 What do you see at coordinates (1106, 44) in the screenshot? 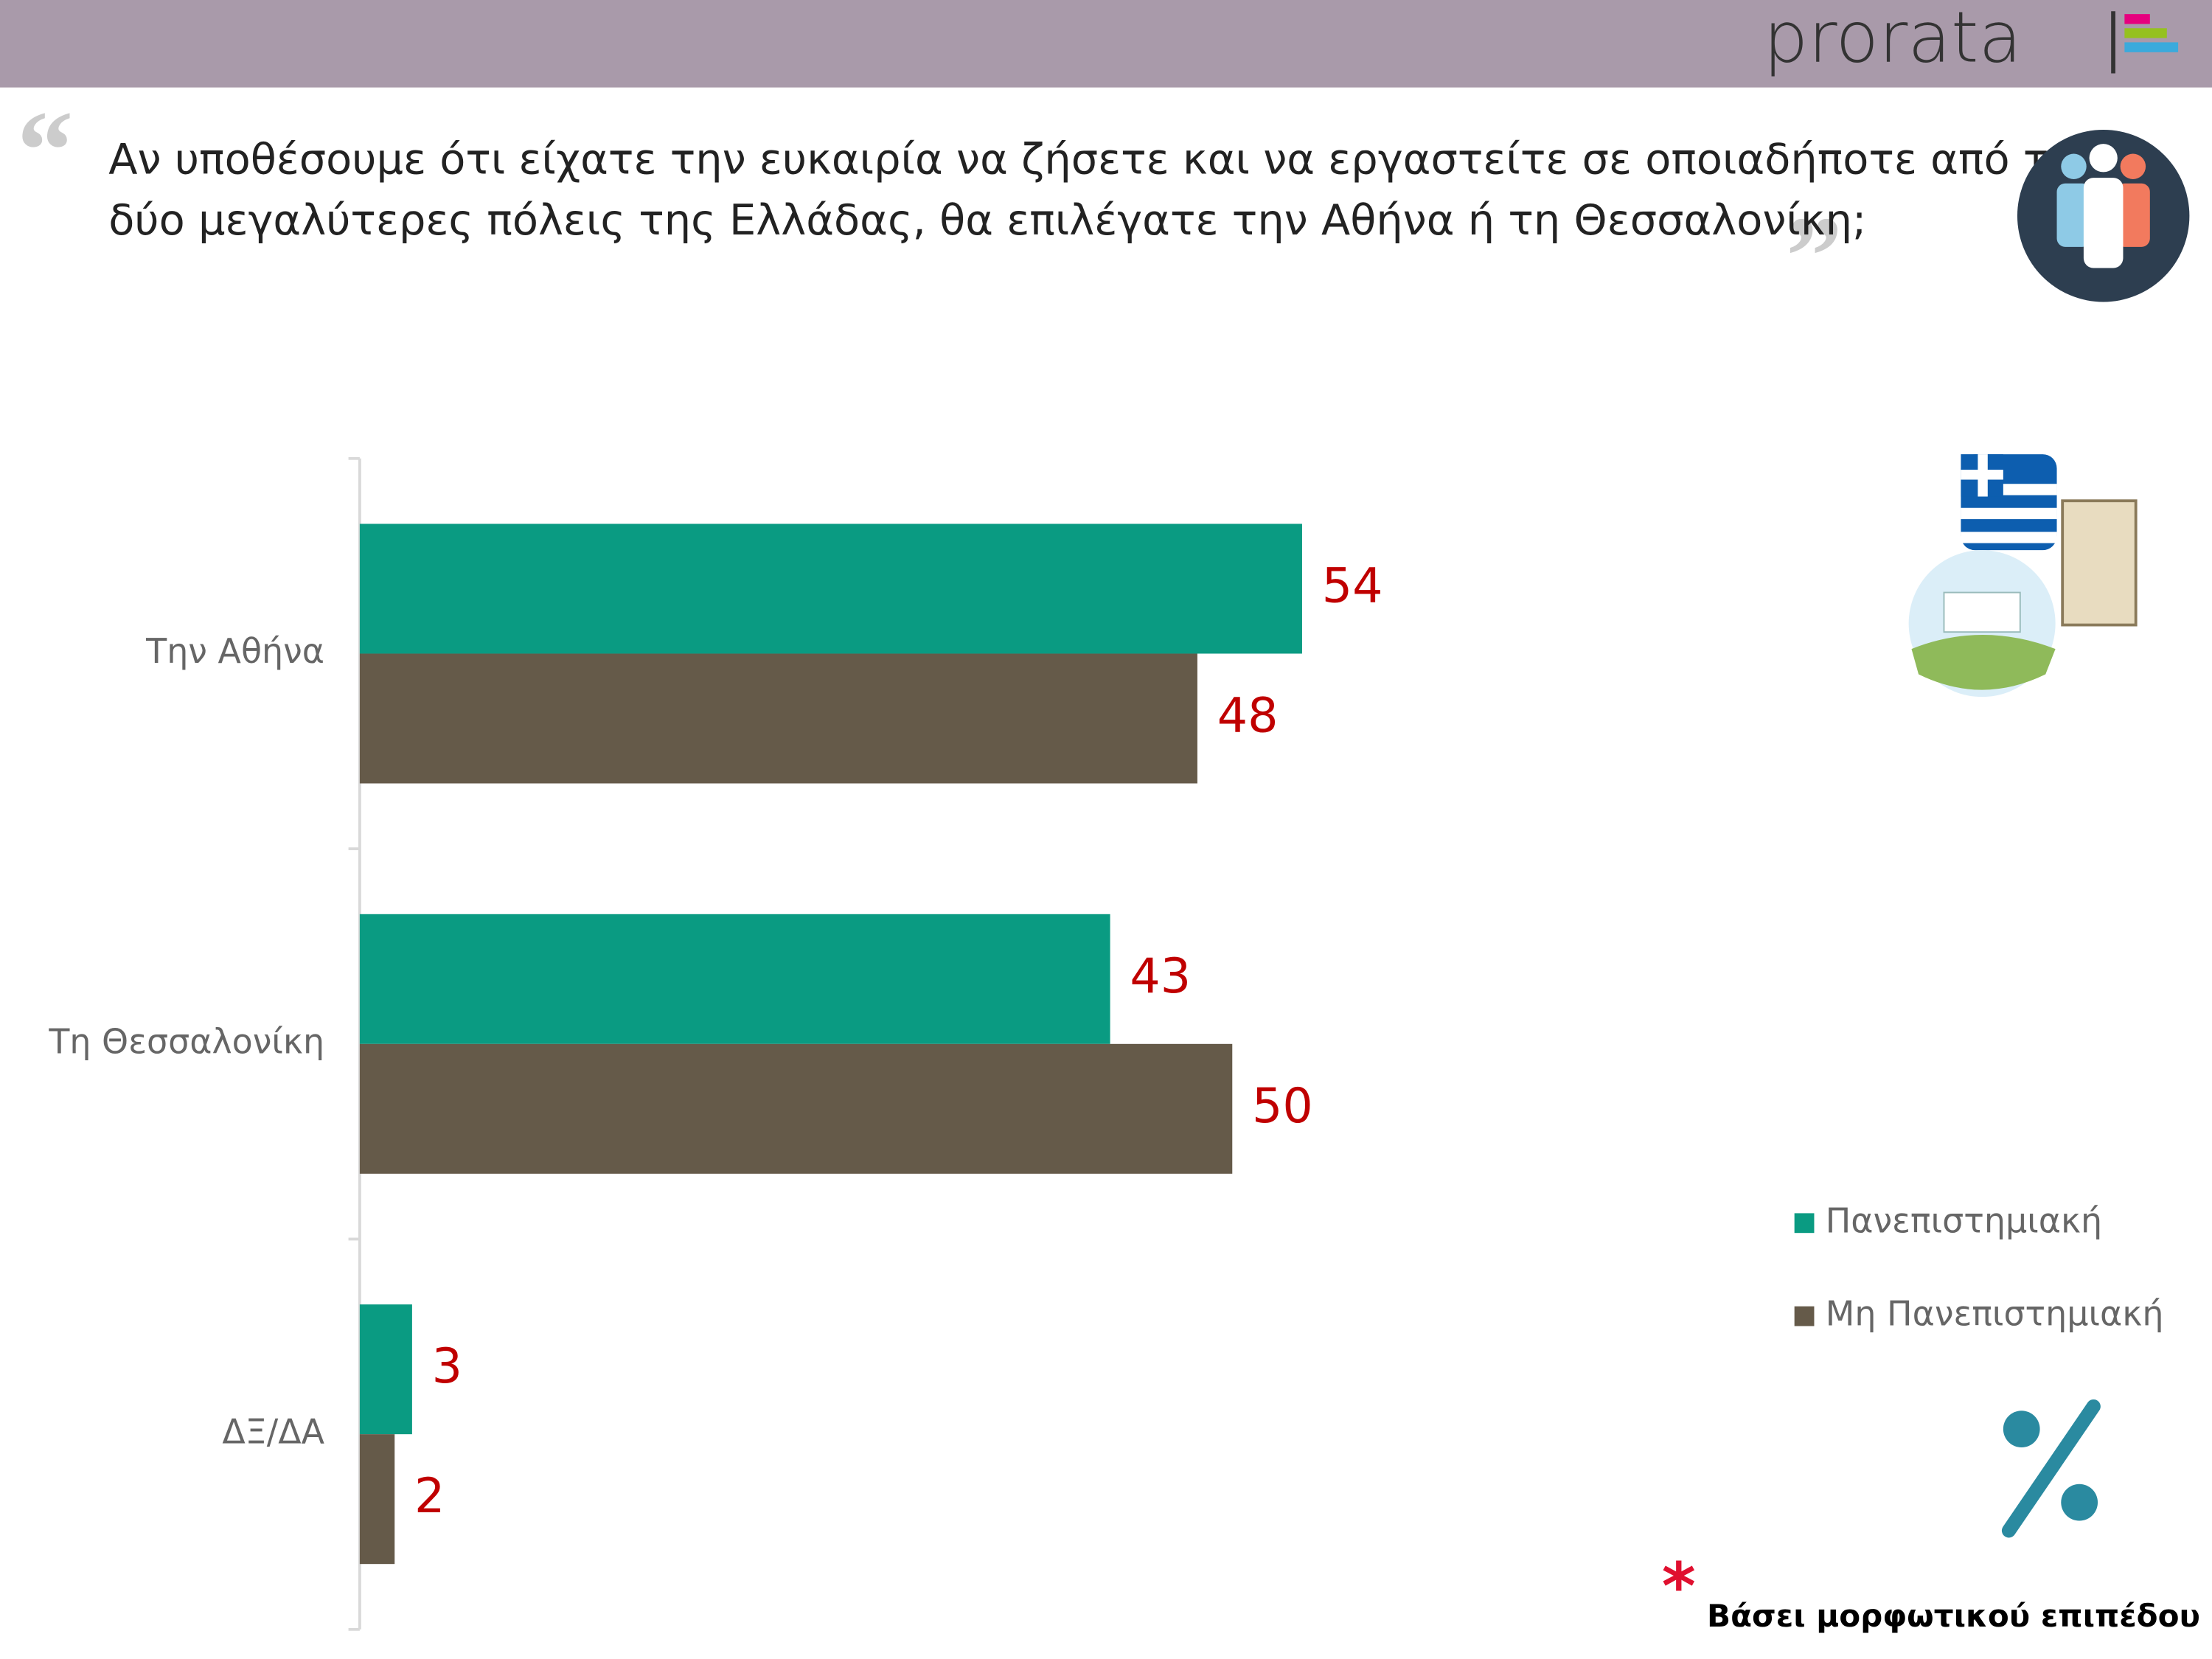
I see `header-bar` at bounding box center [1106, 44].